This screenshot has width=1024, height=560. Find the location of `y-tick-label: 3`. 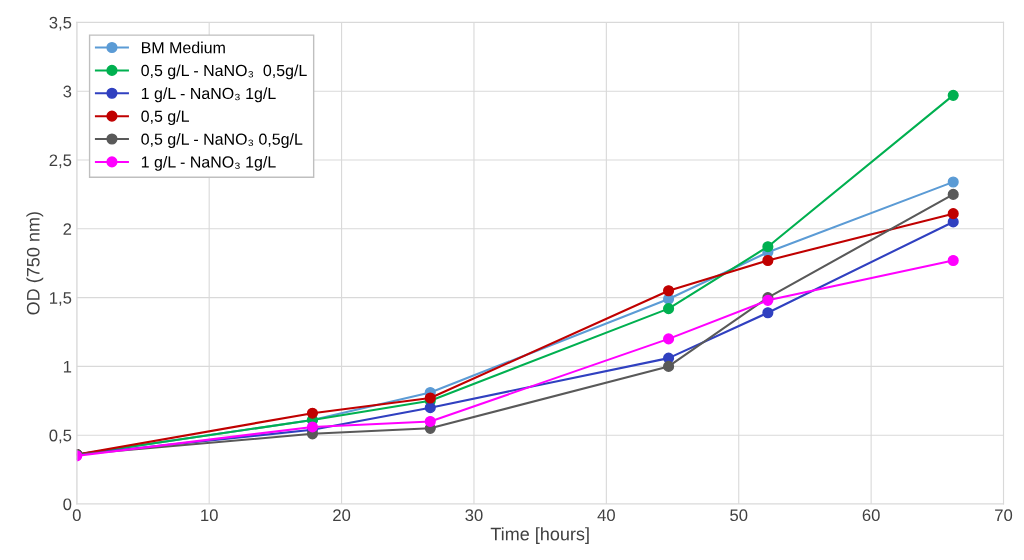

y-tick-label: 3 is located at coordinates (67, 91).